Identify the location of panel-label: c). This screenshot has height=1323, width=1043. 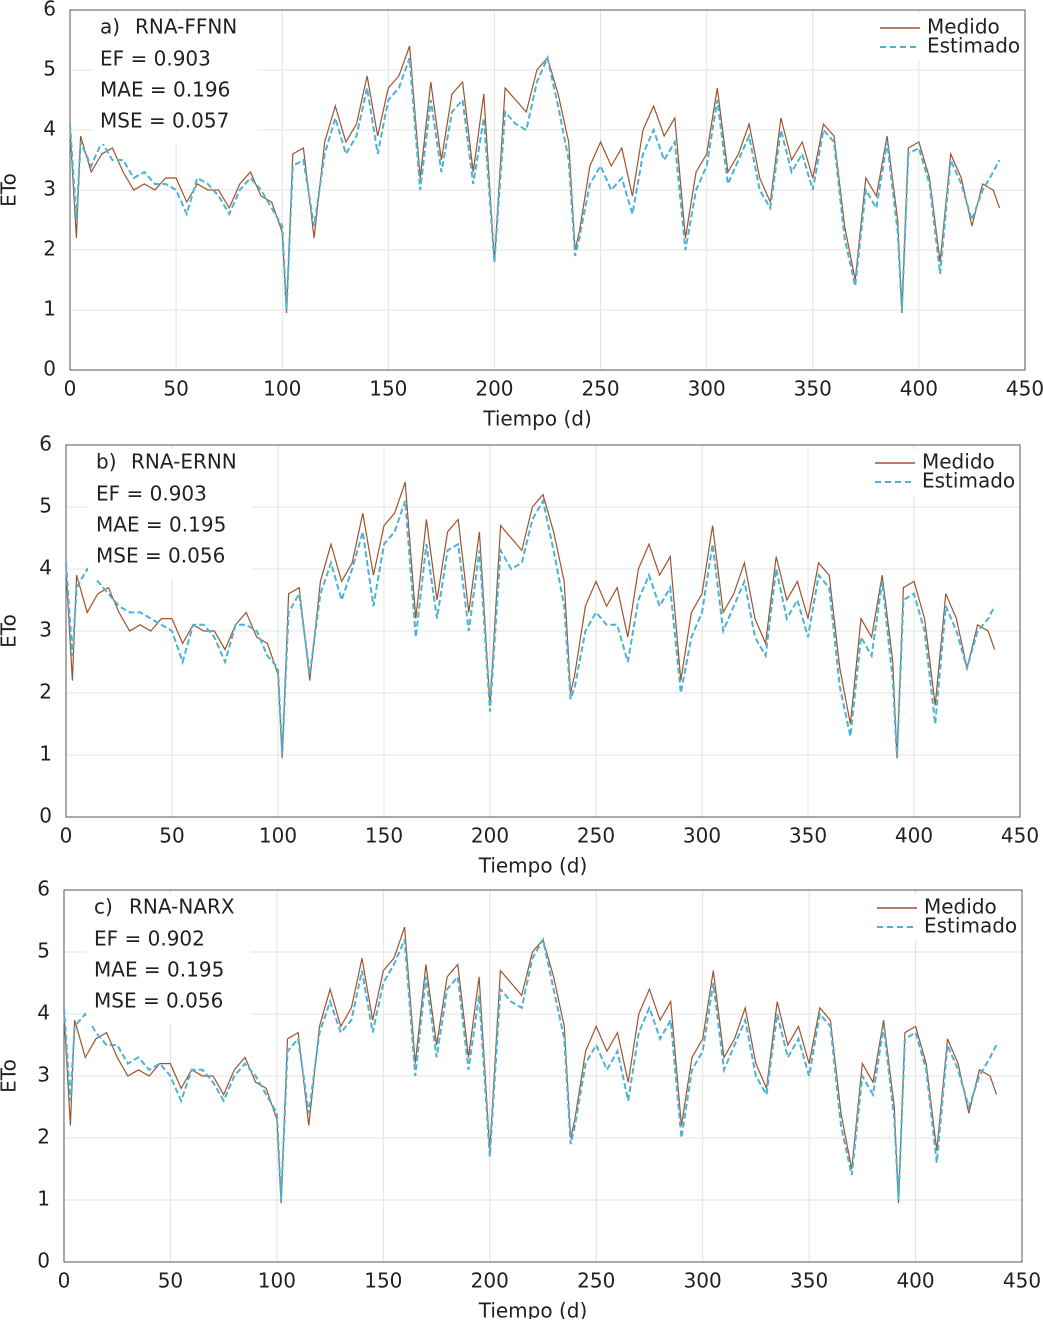
(103, 907).